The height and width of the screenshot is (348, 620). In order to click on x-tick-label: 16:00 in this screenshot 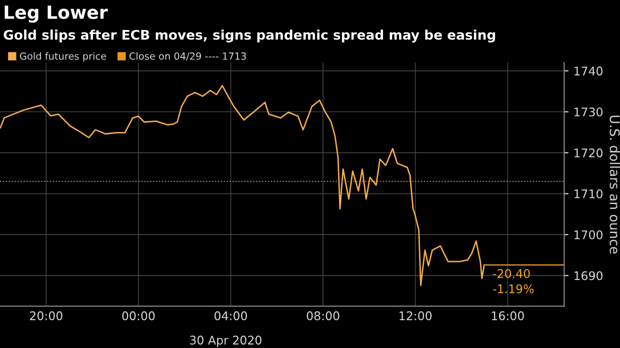, I will do `click(508, 315)`.